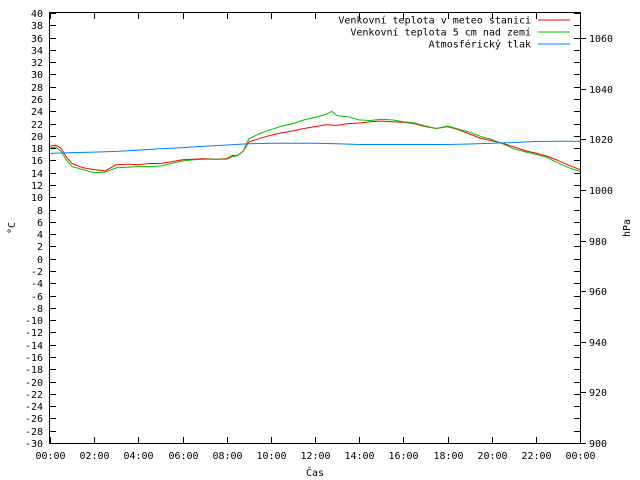 This screenshot has width=640, height=480. Describe the element at coordinates (601, 90) in the screenshot. I see `y2-tick-label: 1040` at that location.